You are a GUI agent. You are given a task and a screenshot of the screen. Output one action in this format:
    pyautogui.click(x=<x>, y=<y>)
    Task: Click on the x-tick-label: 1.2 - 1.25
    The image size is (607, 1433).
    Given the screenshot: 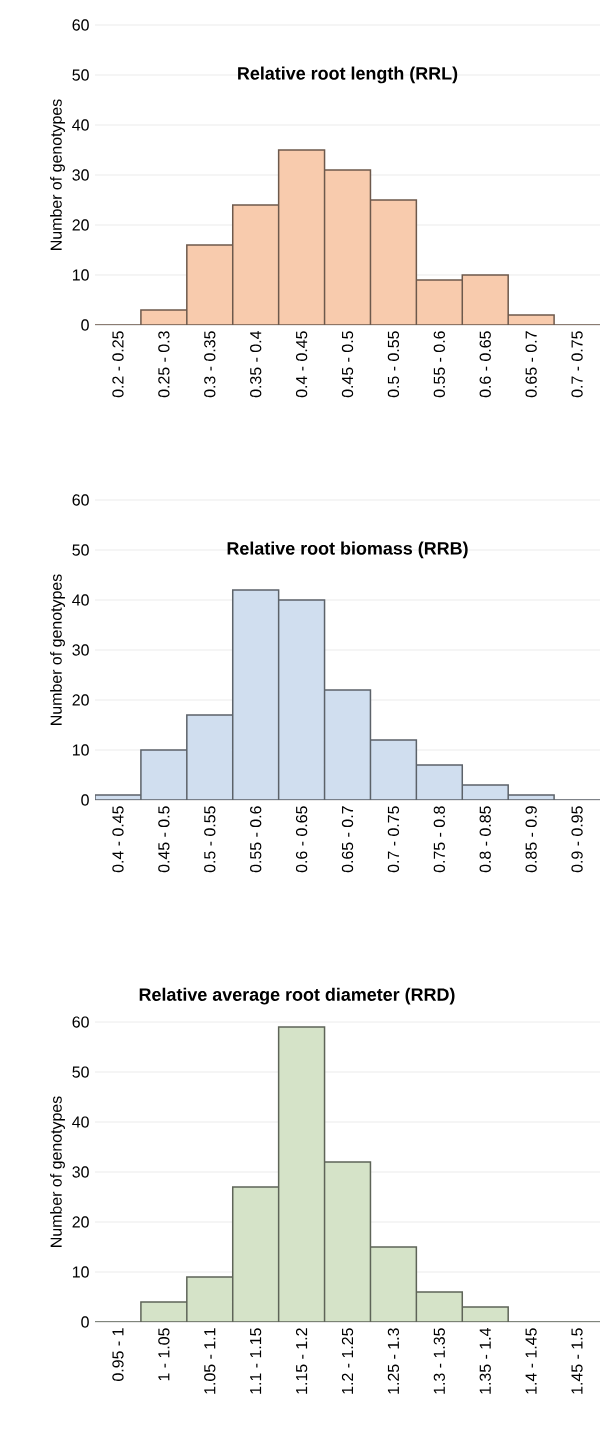 What is the action you would take?
    pyautogui.click(x=347, y=1361)
    